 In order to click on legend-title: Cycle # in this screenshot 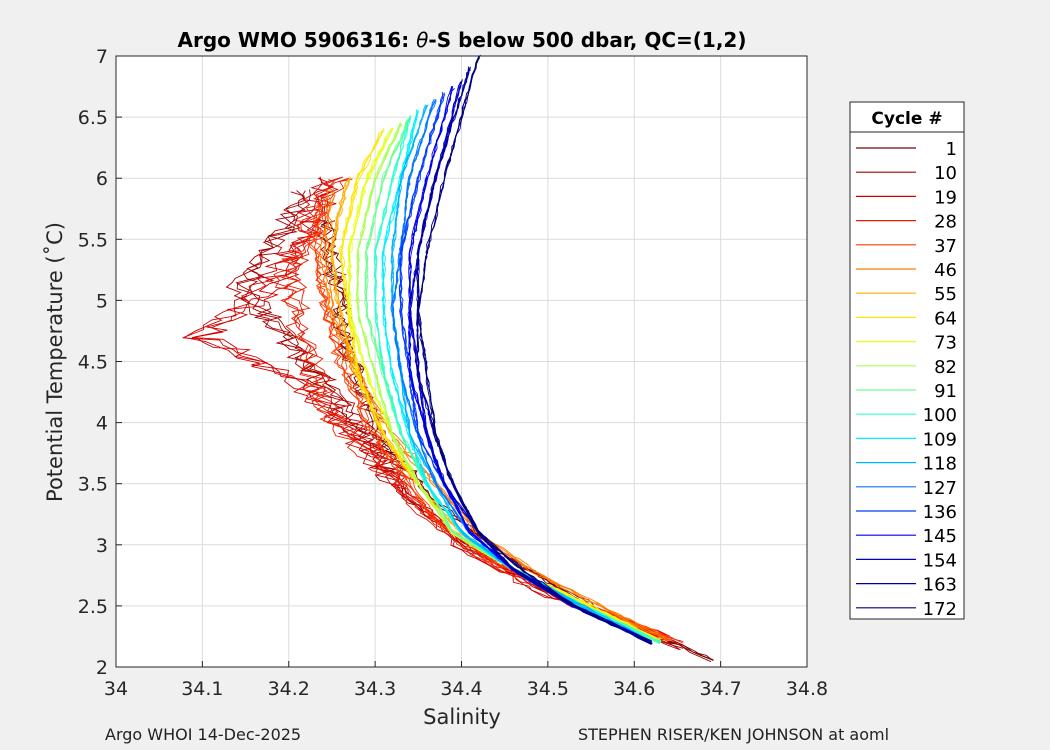, I will do `click(906, 119)`.